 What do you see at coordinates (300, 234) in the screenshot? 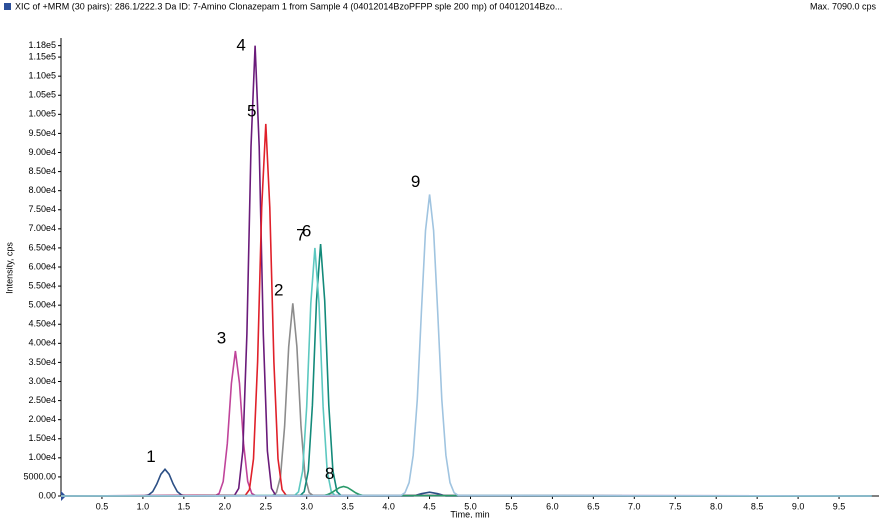
I see `peak-label: 7` at bounding box center [300, 234].